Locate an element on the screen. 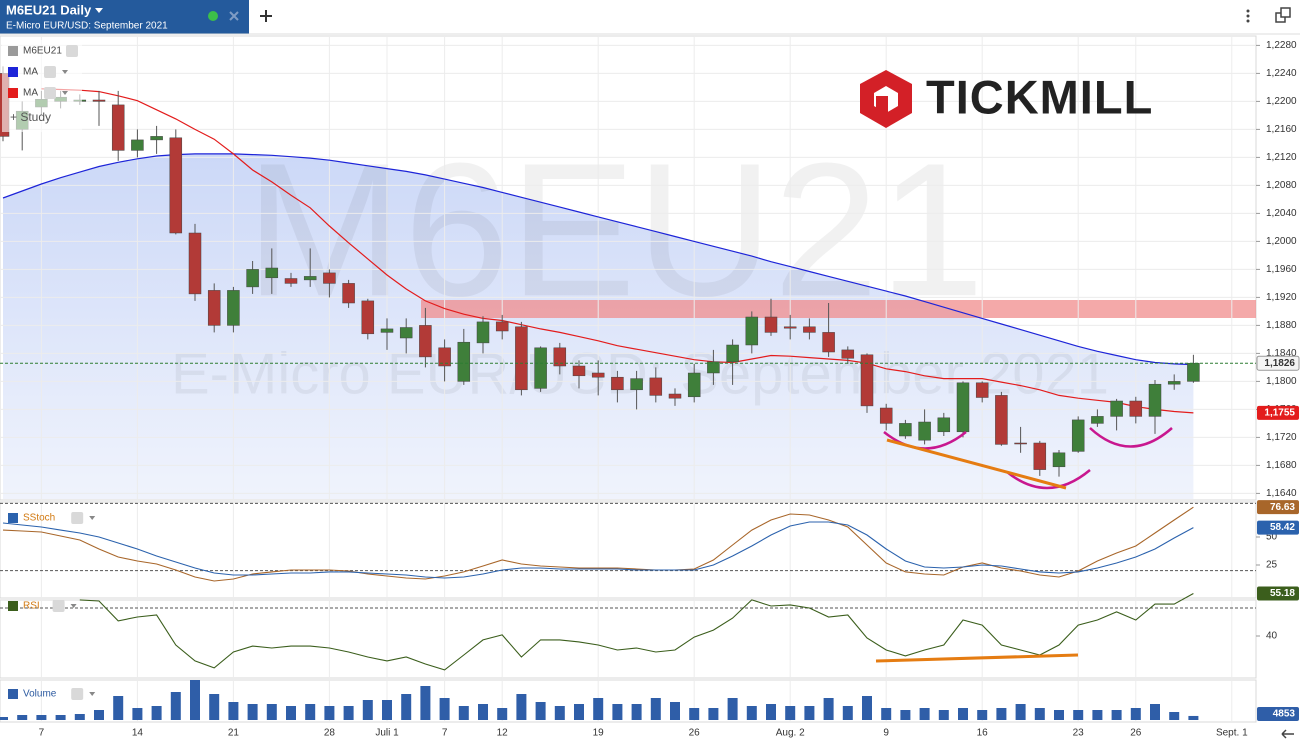 Image resolution: width=1300 pixels, height=741 pixels. status-dot is located at coordinates (213, 16).